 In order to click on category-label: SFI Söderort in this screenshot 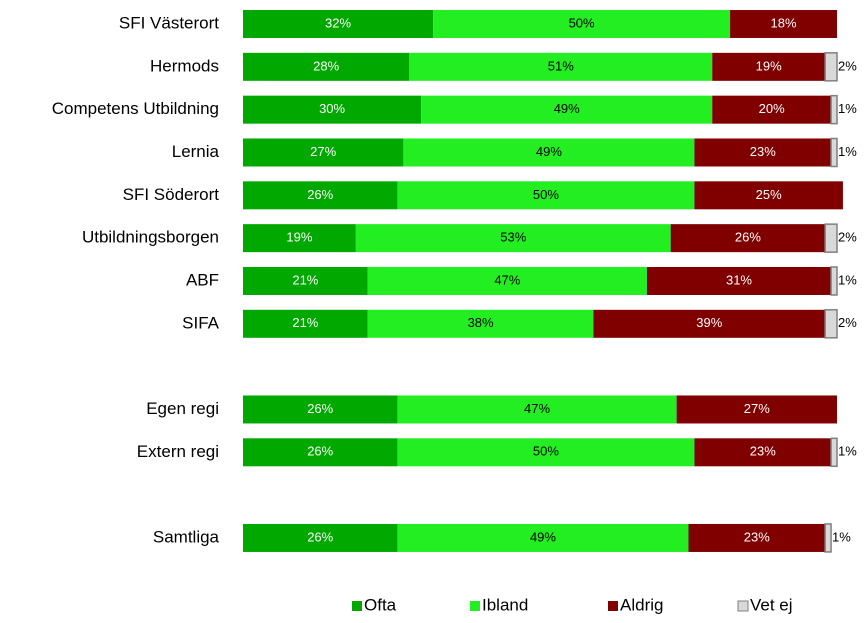, I will do `click(171, 194)`.